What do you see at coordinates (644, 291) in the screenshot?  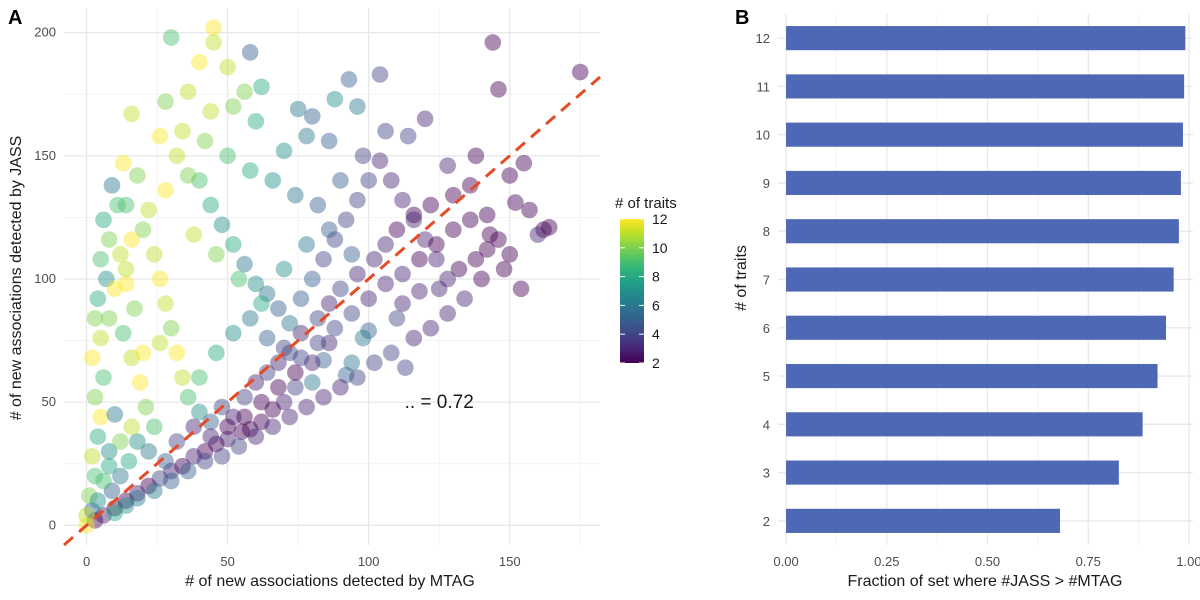 I see `legend-ticks: 2 4 6 8 10 12` at bounding box center [644, 291].